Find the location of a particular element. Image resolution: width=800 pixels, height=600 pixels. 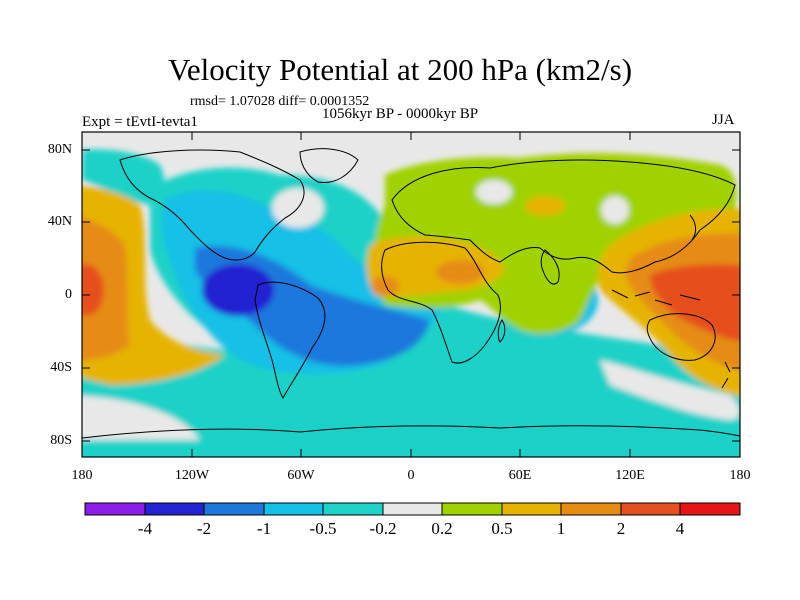

colorbar-label: -2 is located at coordinates (204, 528).